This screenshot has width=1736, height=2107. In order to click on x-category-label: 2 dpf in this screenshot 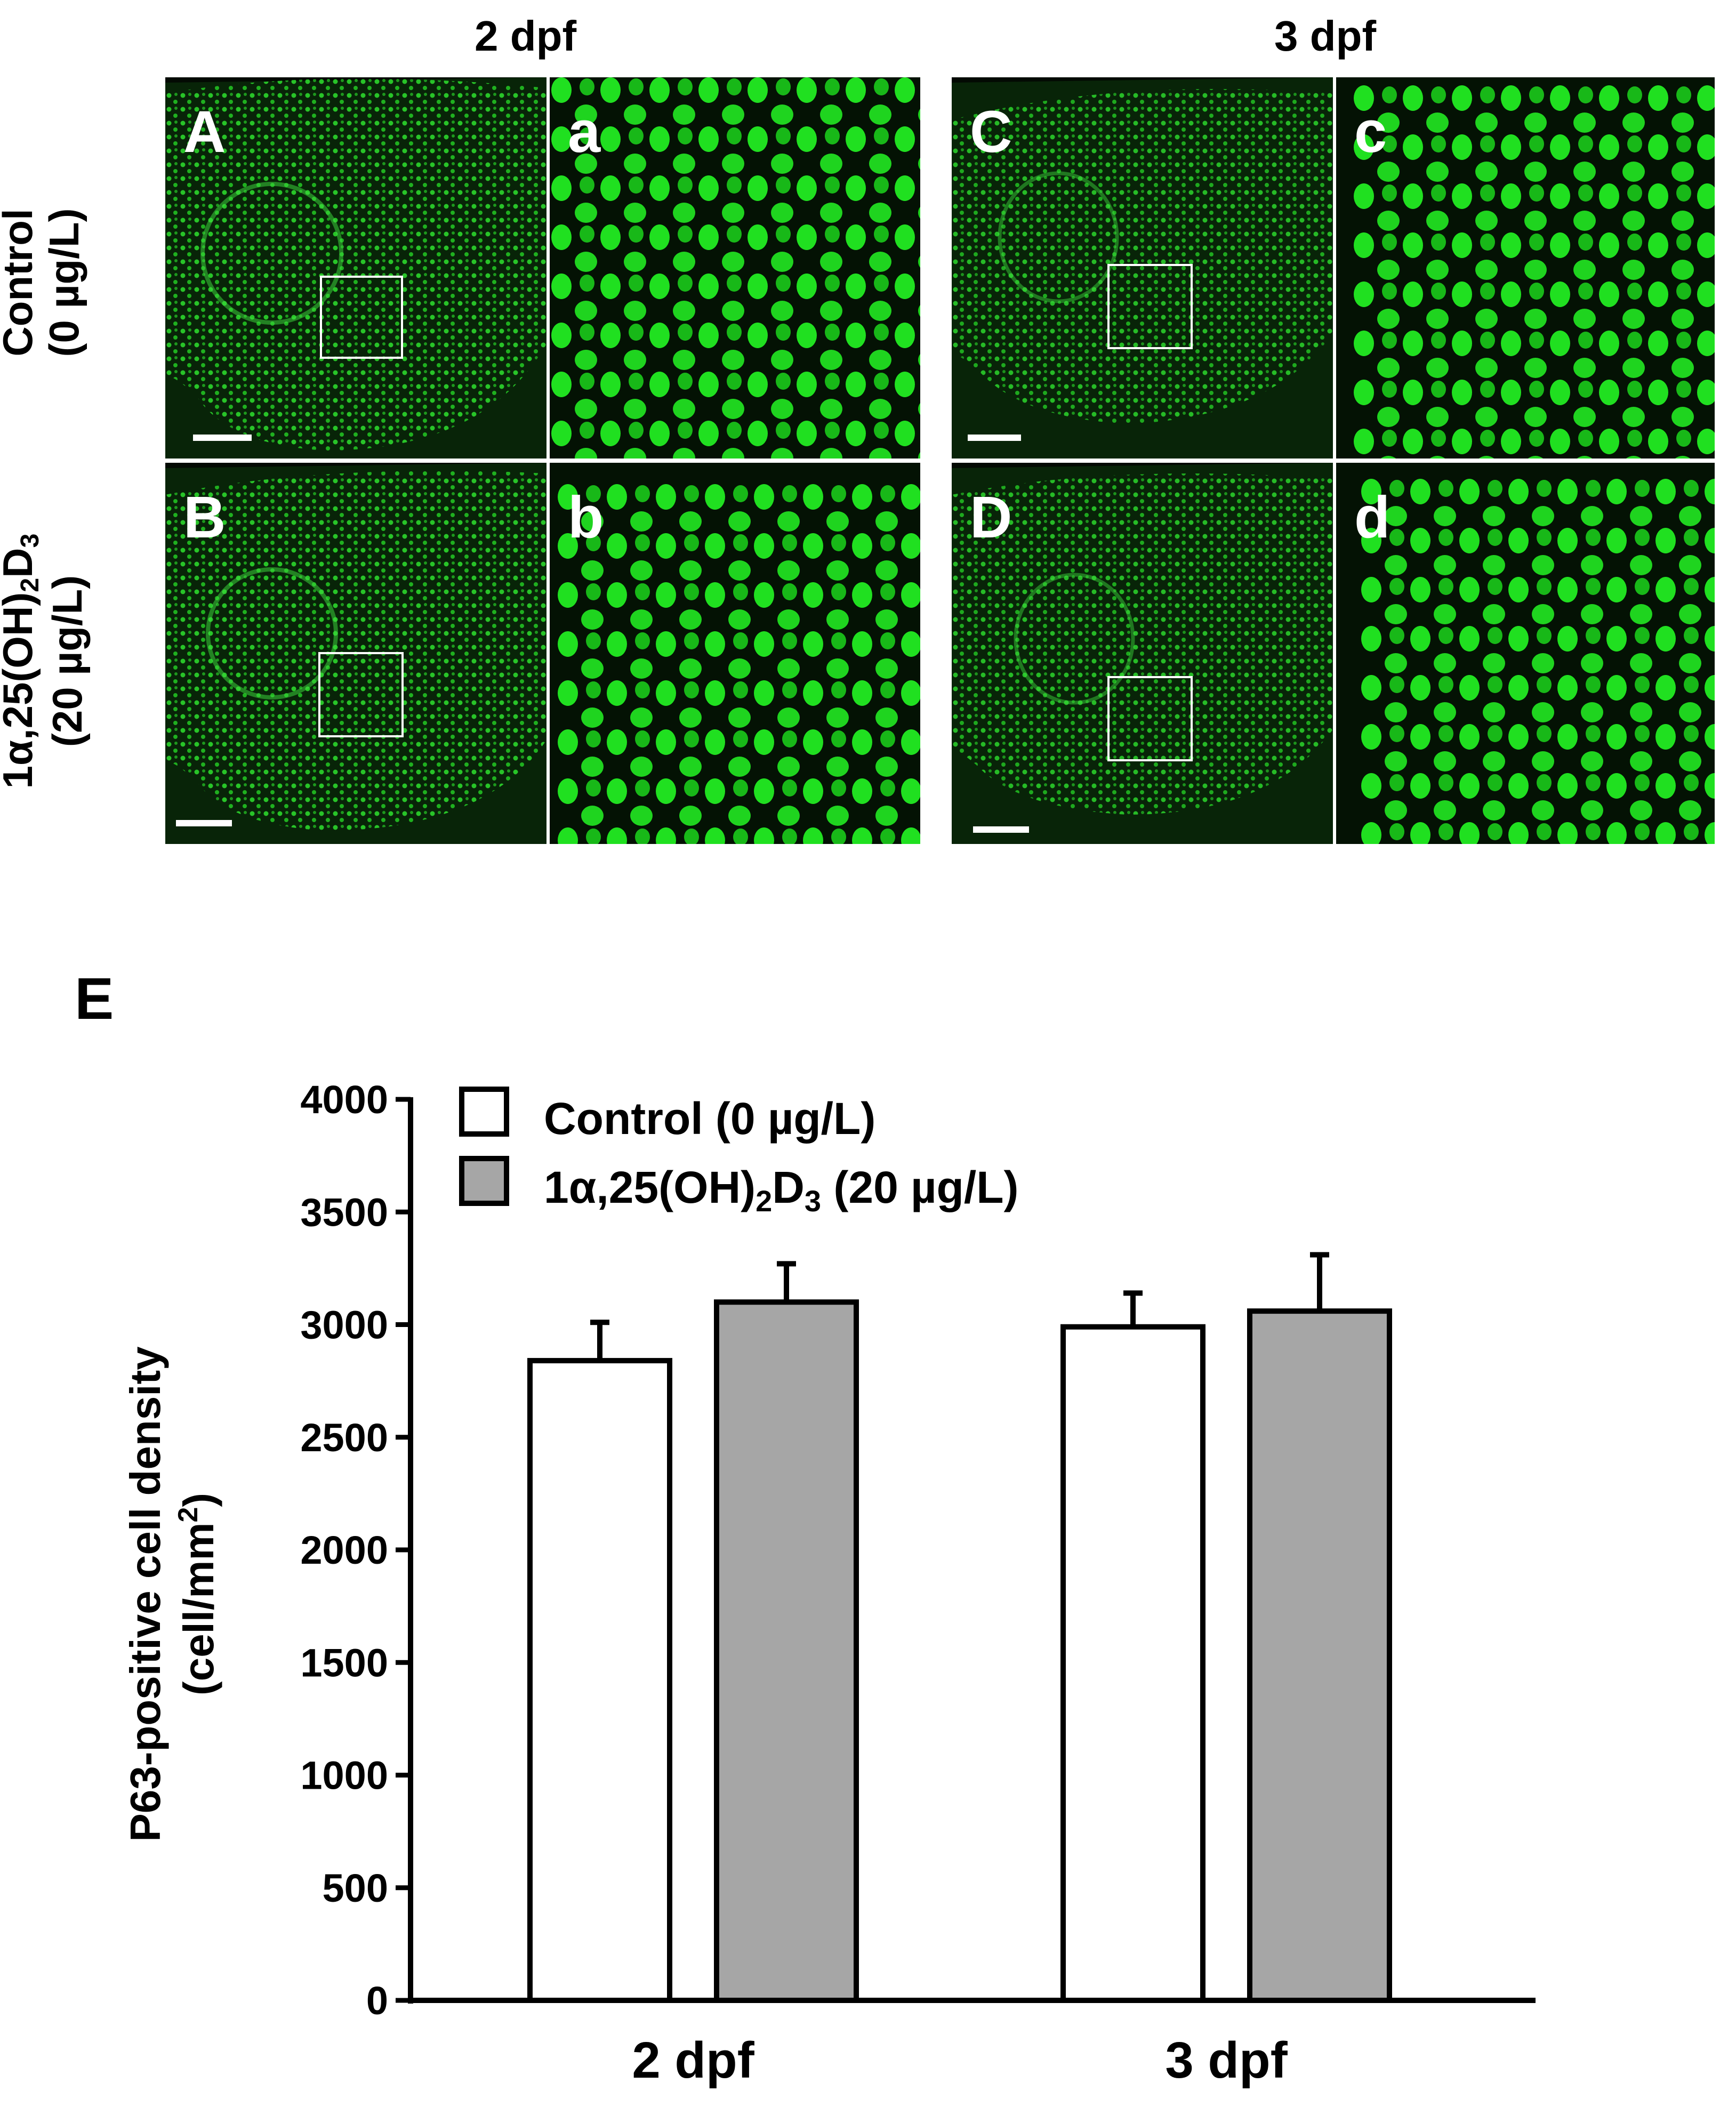, I will do `click(693, 2061)`.